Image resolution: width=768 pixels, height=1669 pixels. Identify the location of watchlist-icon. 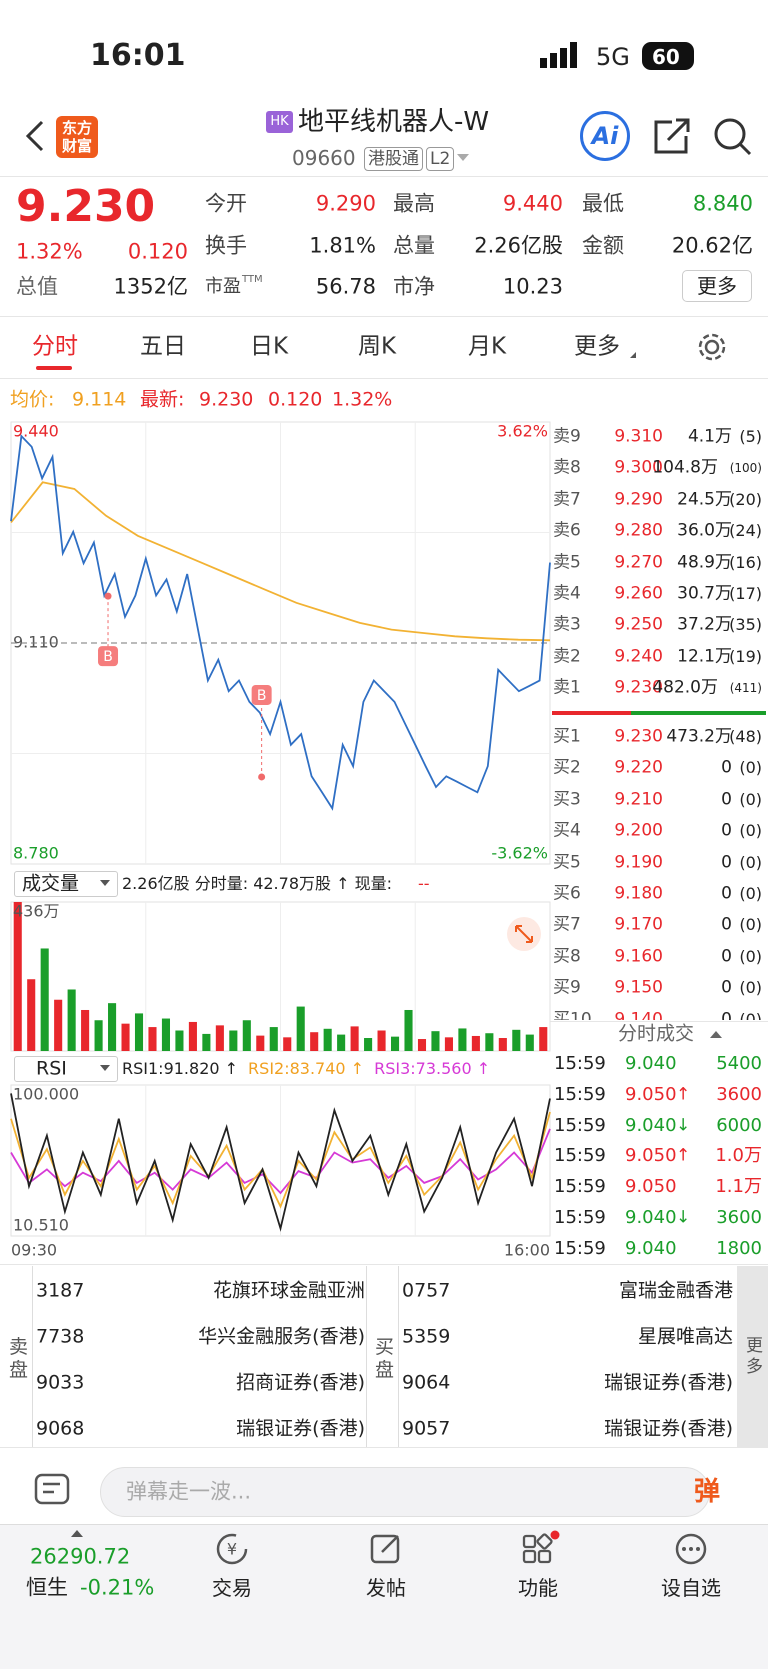
(691, 1549).